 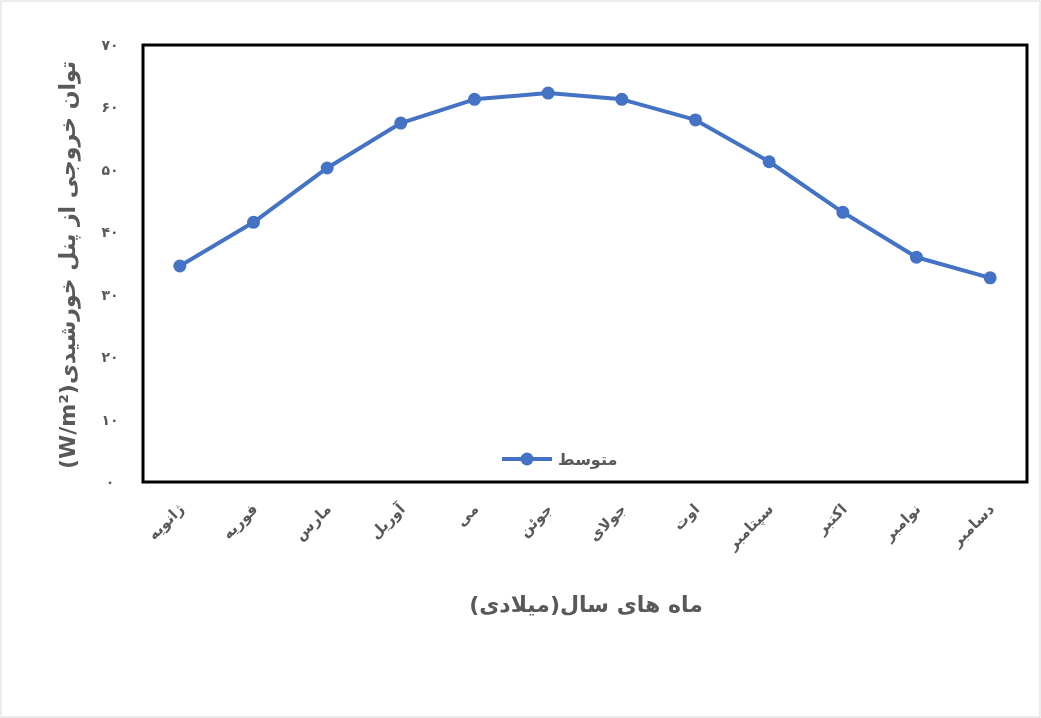 I want to click on x-tick-label: ژانویه, so click(x=166, y=522).